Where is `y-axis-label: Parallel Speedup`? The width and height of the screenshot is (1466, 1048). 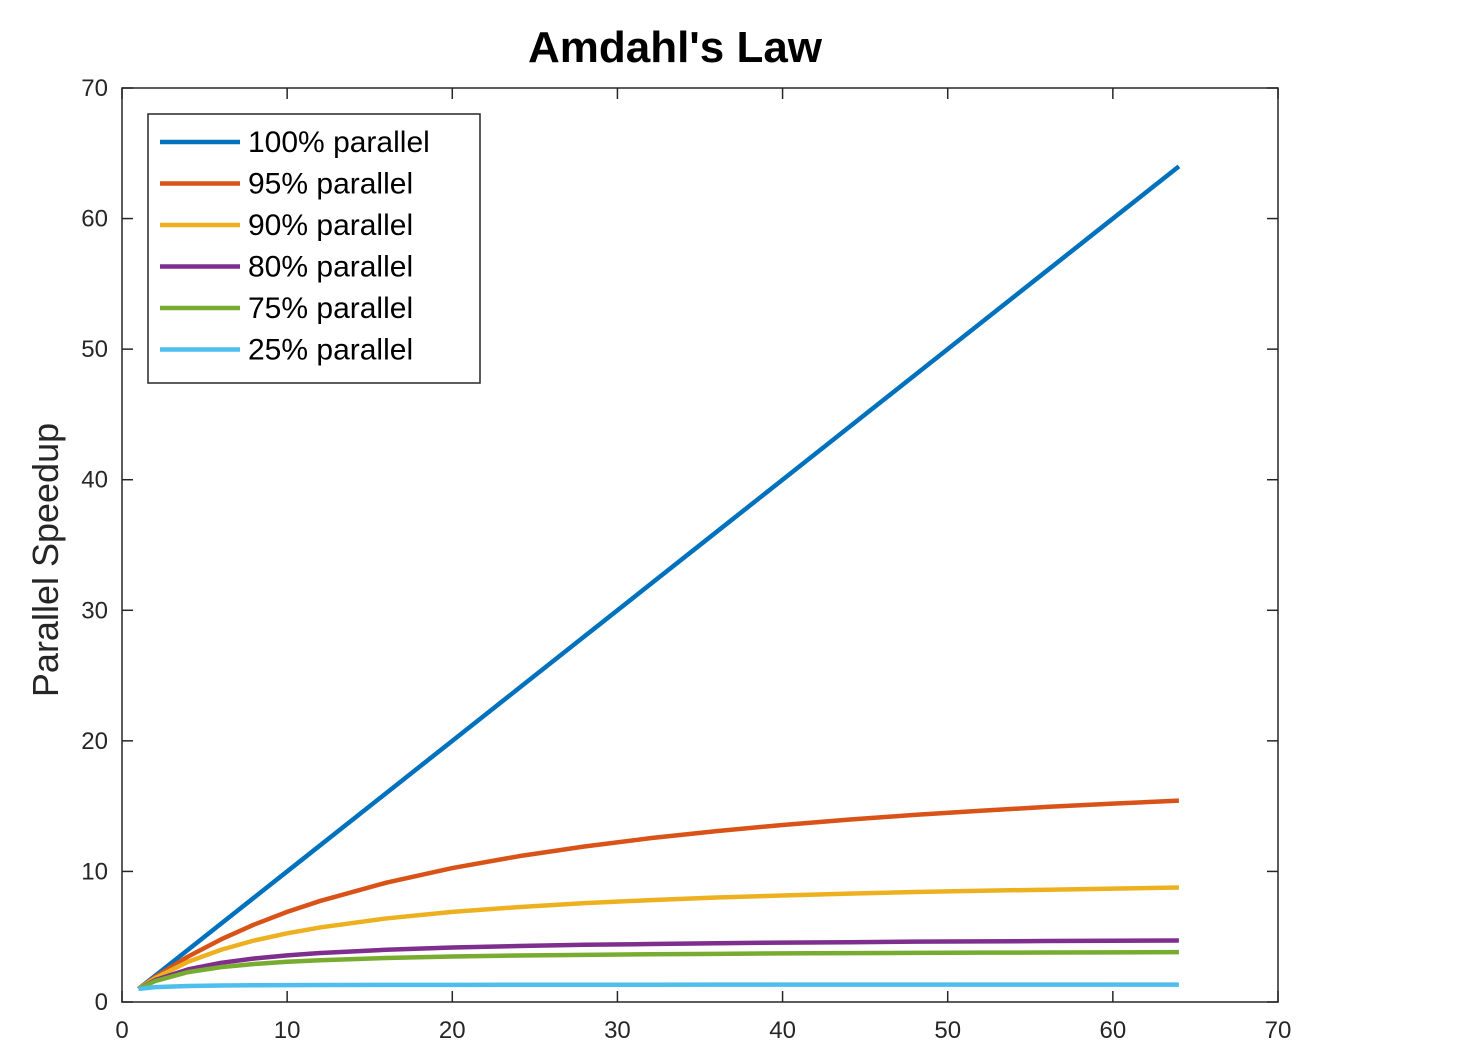
y-axis-label: Parallel Speedup is located at coordinates (45, 560).